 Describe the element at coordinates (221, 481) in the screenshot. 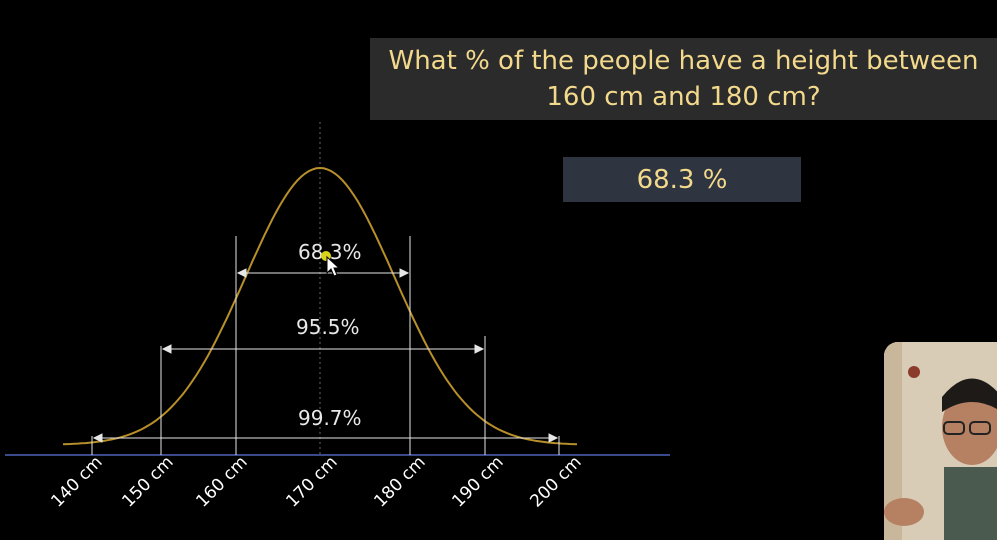

I see `tick-160: 160 cm` at that location.